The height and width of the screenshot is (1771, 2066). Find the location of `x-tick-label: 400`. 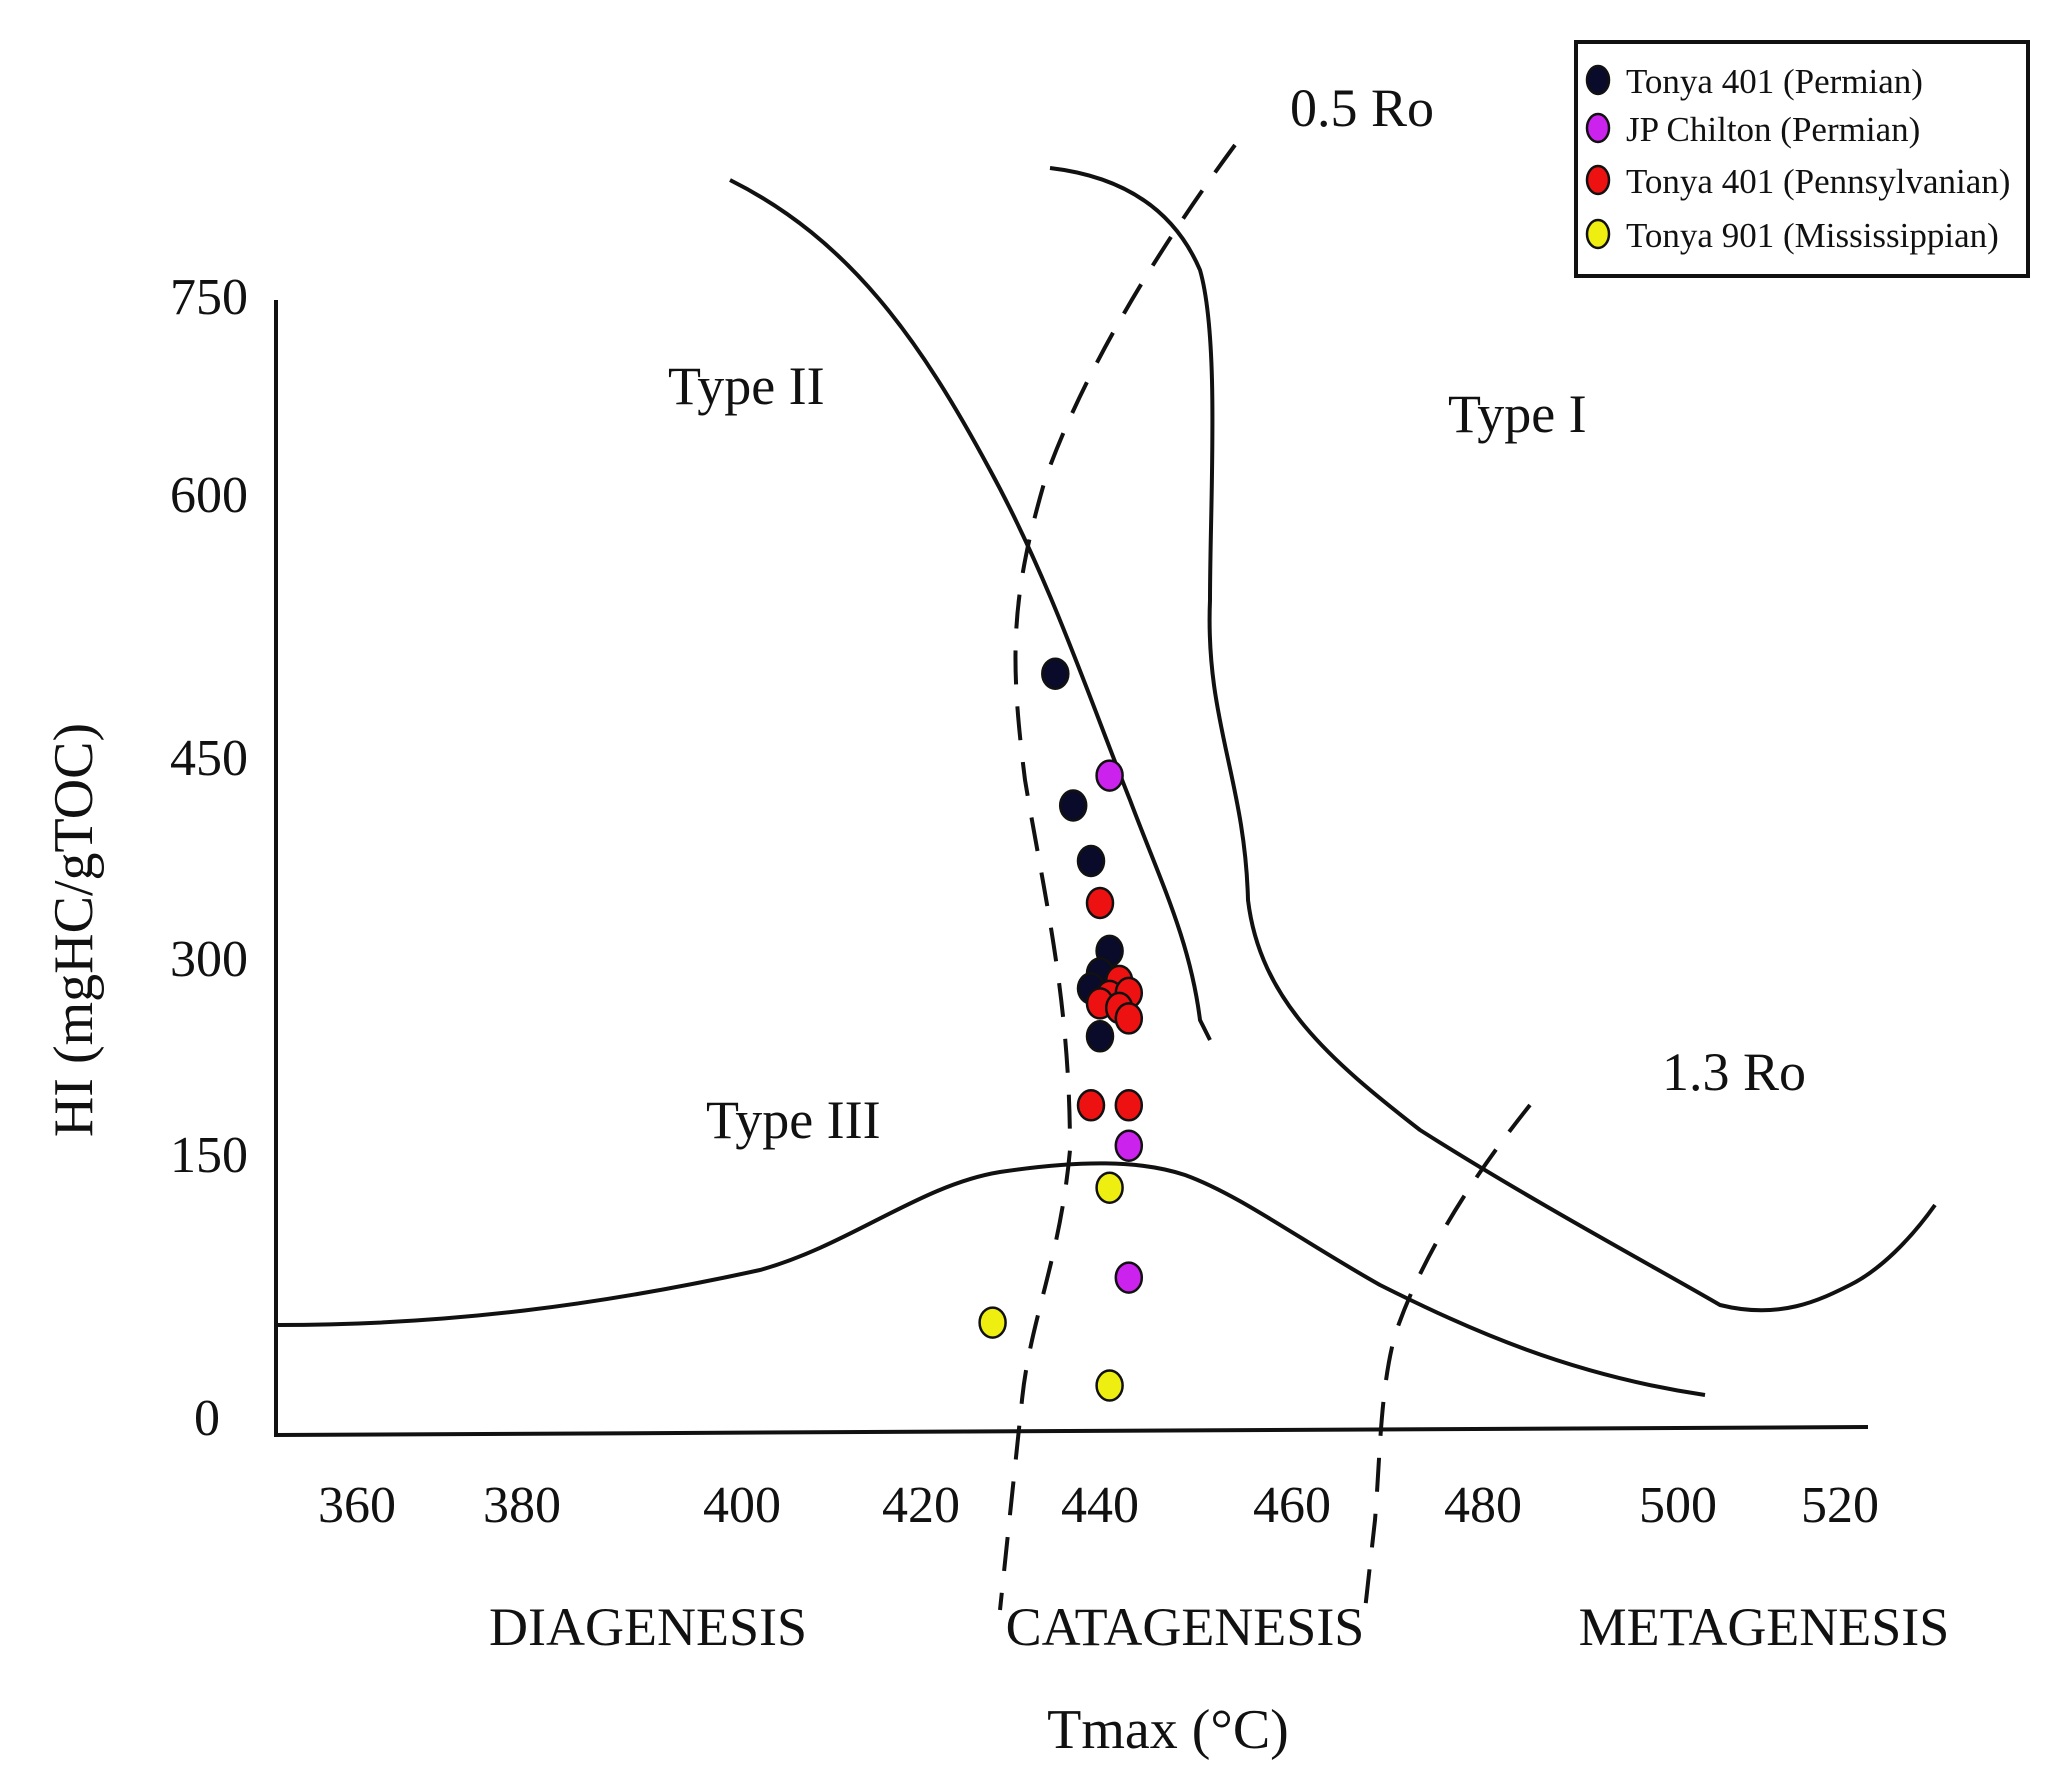

x-tick-label: 400 is located at coordinates (742, 1505).